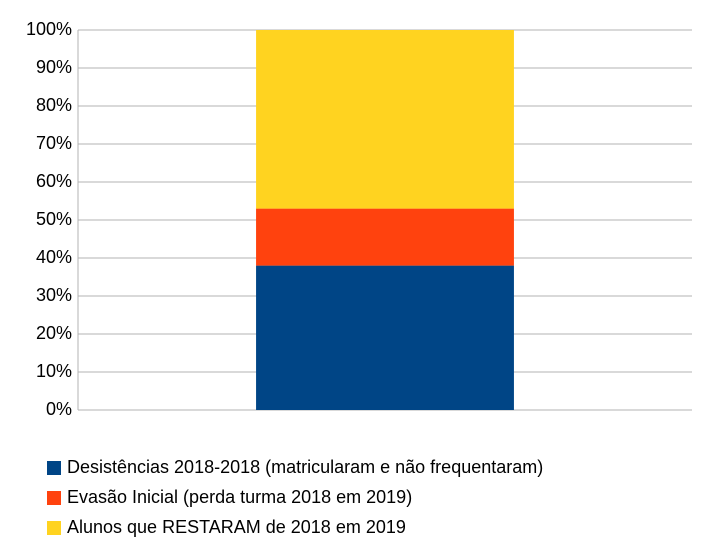  What do you see at coordinates (54, 143) in the screenshot?
I see `y-tick-label: 70%` at bounding box center [54, 143].